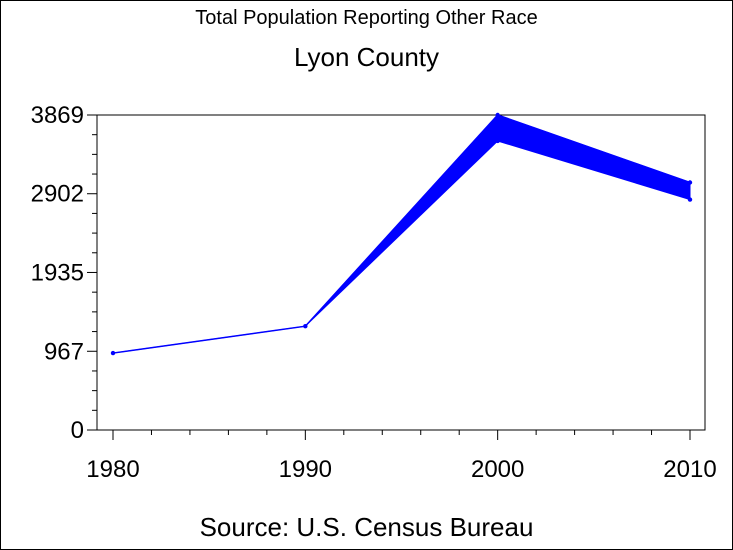 This screenshot has height=550, width=733. Describe the element at coordinates (57, 194) in the screenshot. I see `y-tick-label: 2902` at that location.